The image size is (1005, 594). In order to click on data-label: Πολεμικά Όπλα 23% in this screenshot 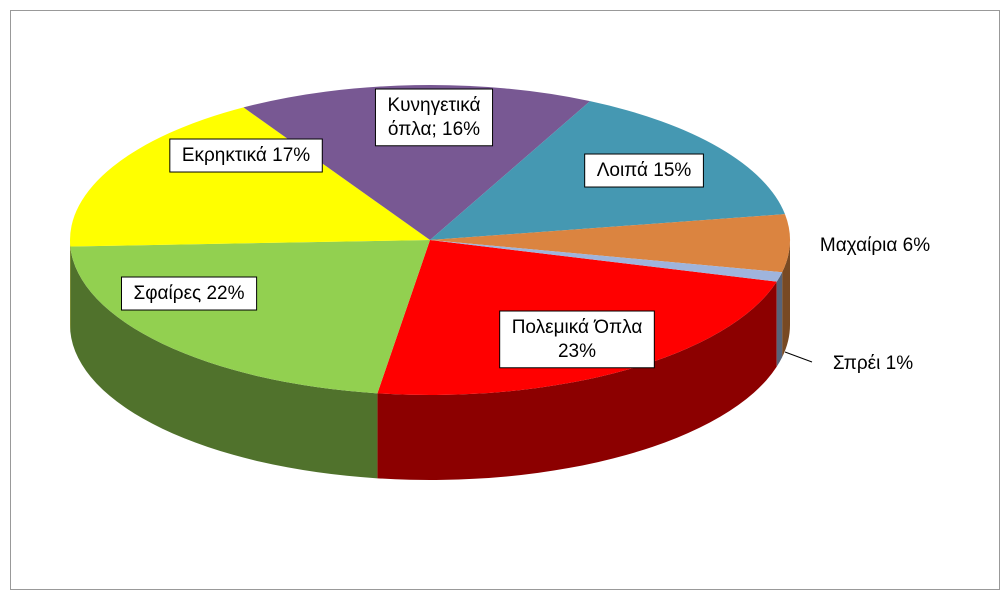, I will do `click(577, 339)`.